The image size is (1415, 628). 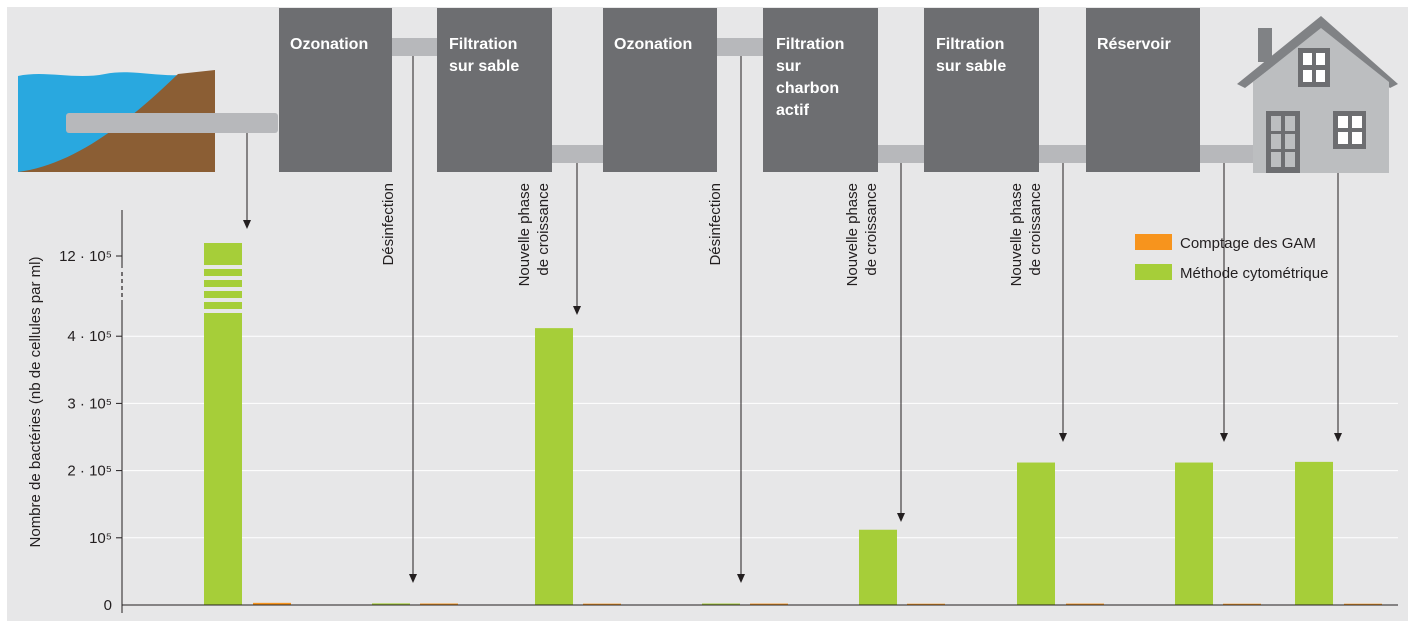 What do you see at coordinates (85, 256) in the screenshot?
I see `y-tick-label: 12 · 10⁵` at bounding box center [85, 256].